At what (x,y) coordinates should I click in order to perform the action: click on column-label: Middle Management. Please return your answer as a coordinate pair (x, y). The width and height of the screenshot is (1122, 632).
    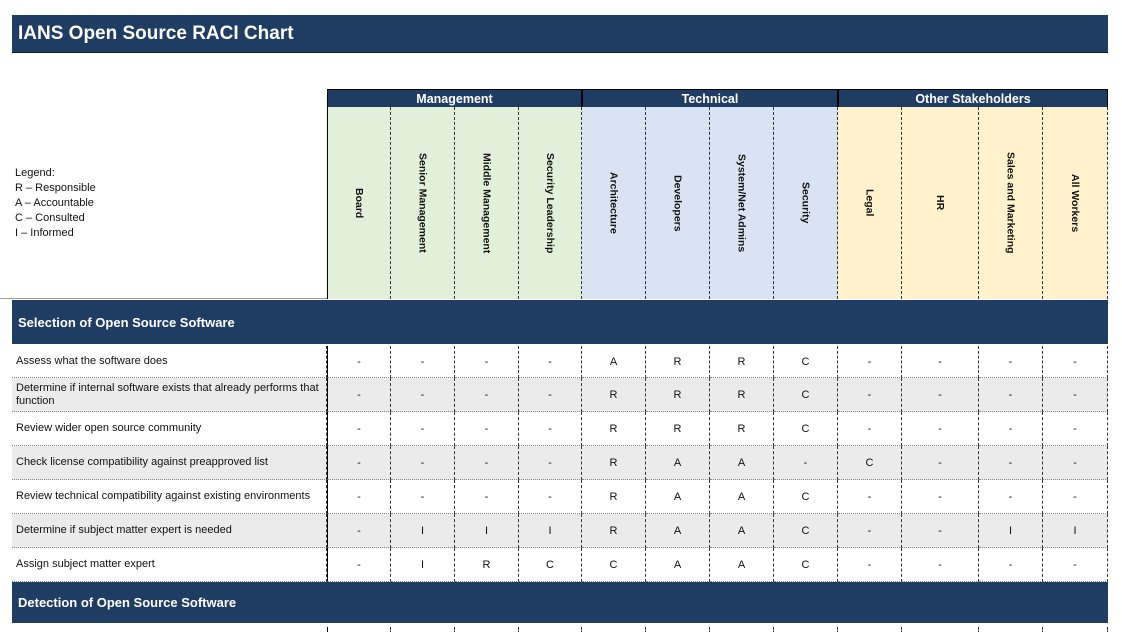
    Looking at the image, I should click on (486, 203).